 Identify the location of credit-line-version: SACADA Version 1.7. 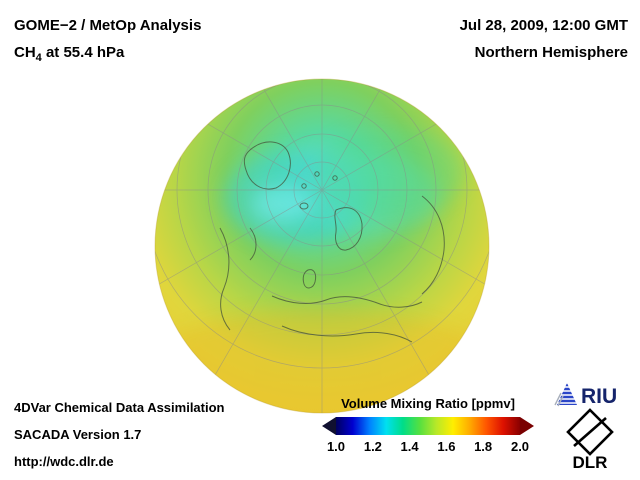
(78, 434).